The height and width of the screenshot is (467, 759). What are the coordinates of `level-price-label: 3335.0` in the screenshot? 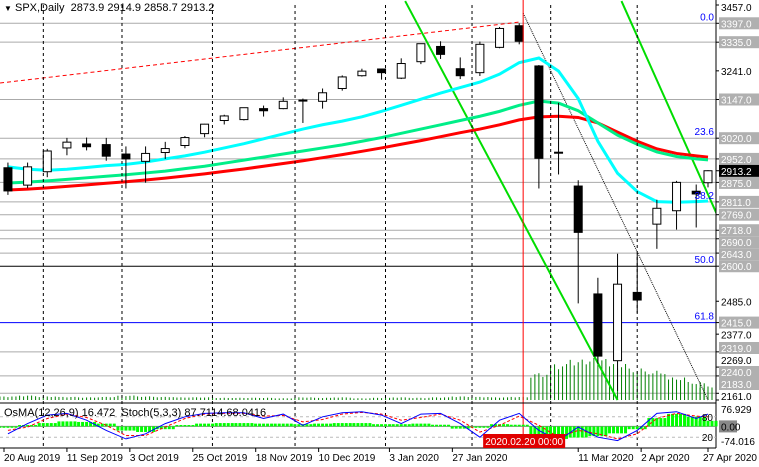 It's located at (736, 43).